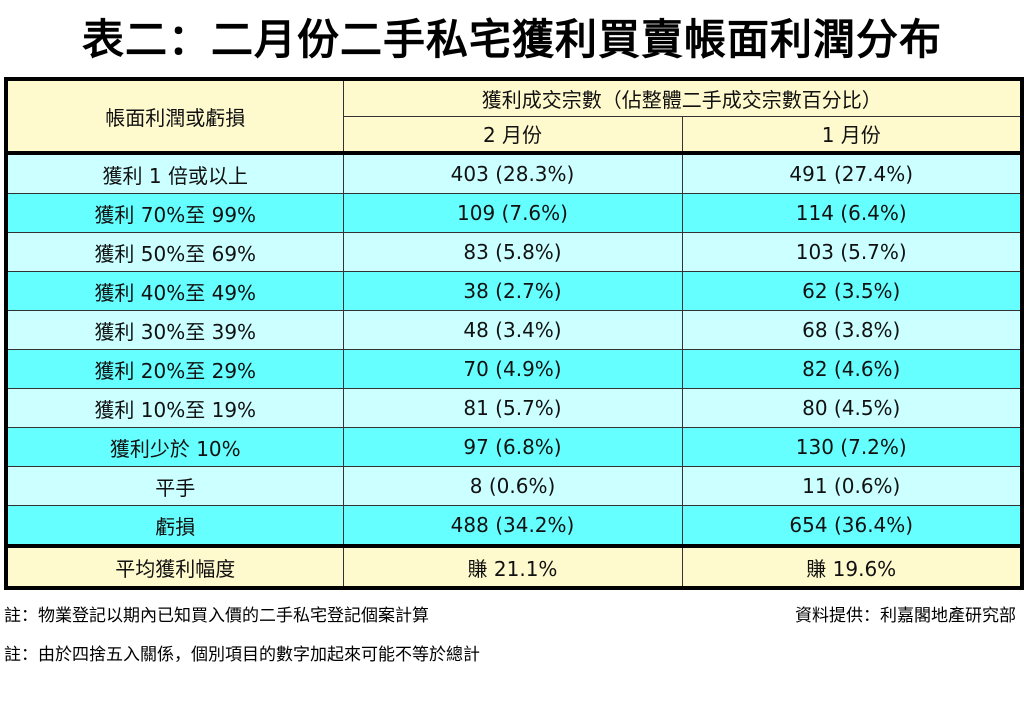  I want to click on cell-feb: 38 (2.7%), so click(512, 291).